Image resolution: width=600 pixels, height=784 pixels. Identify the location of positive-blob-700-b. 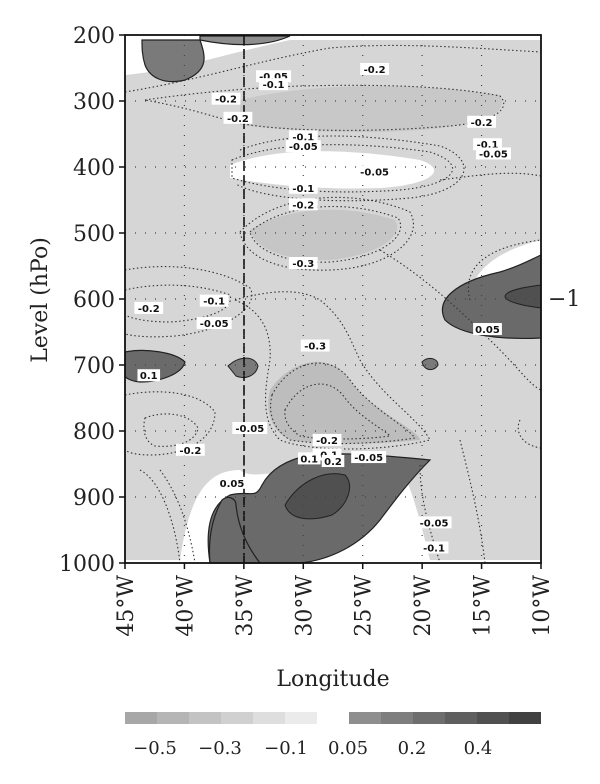
(430, 363).